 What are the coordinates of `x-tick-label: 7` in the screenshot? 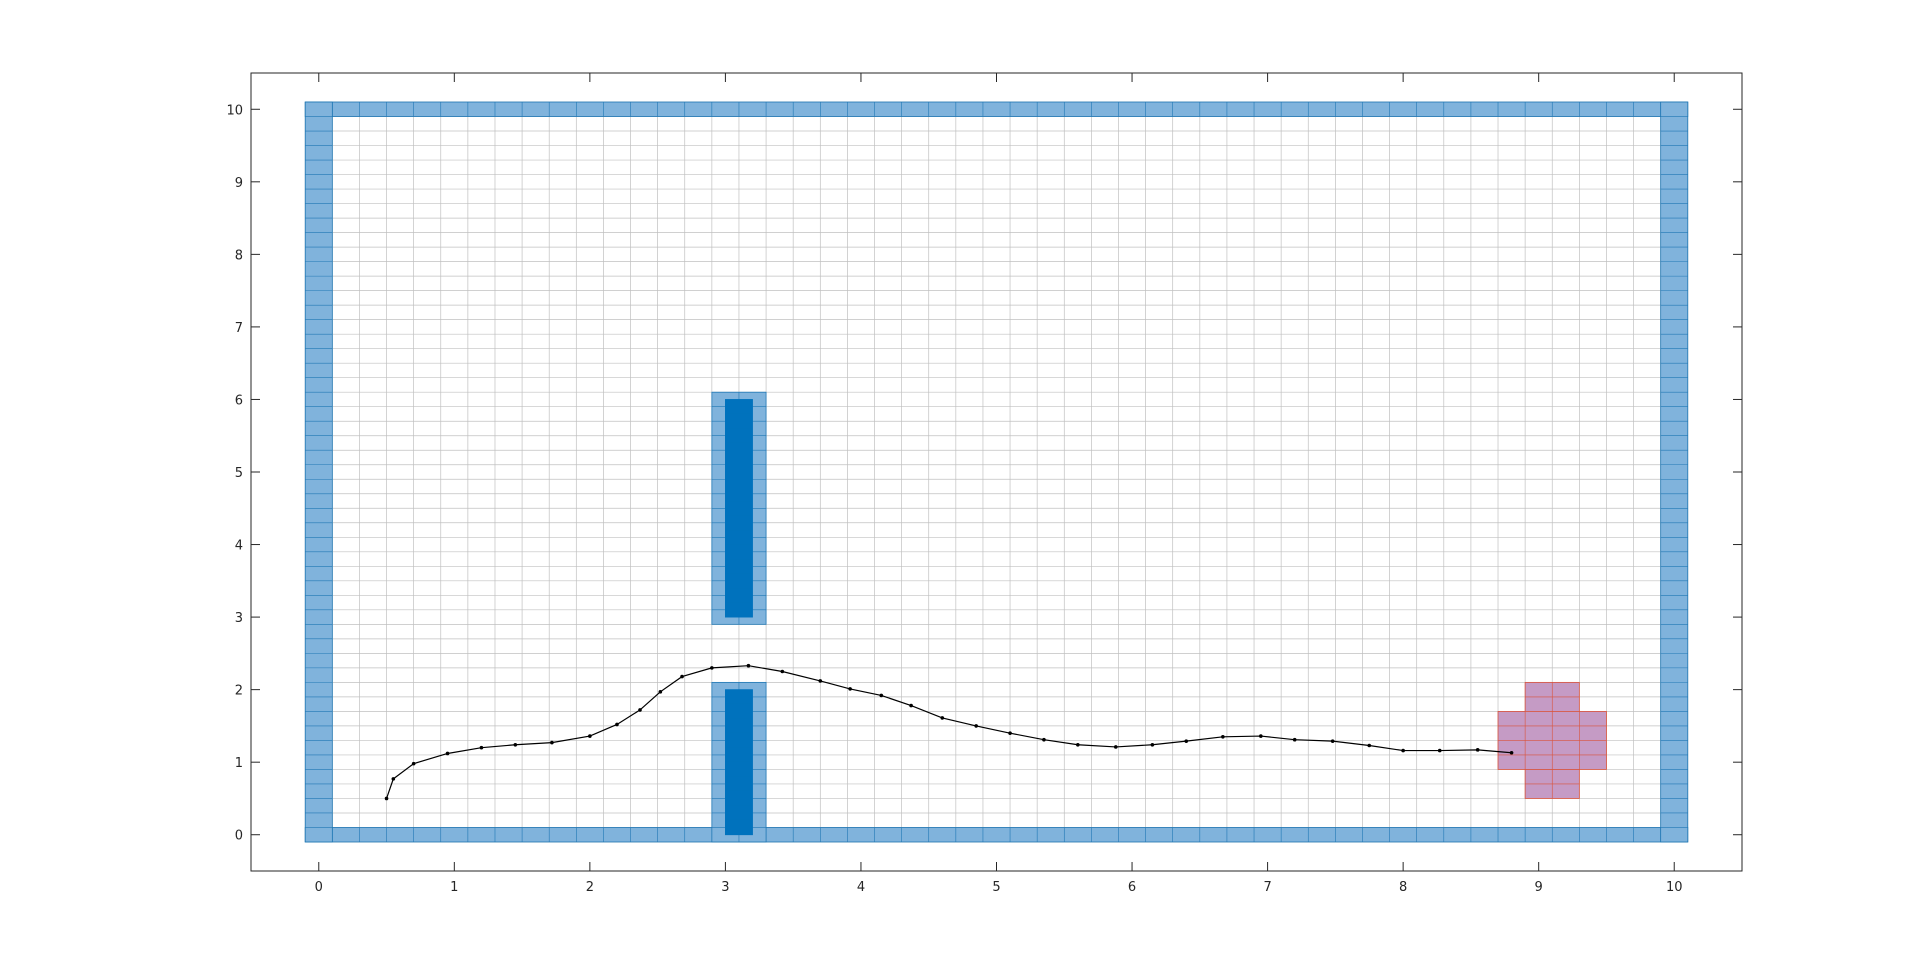 It's located at (1267, 887).